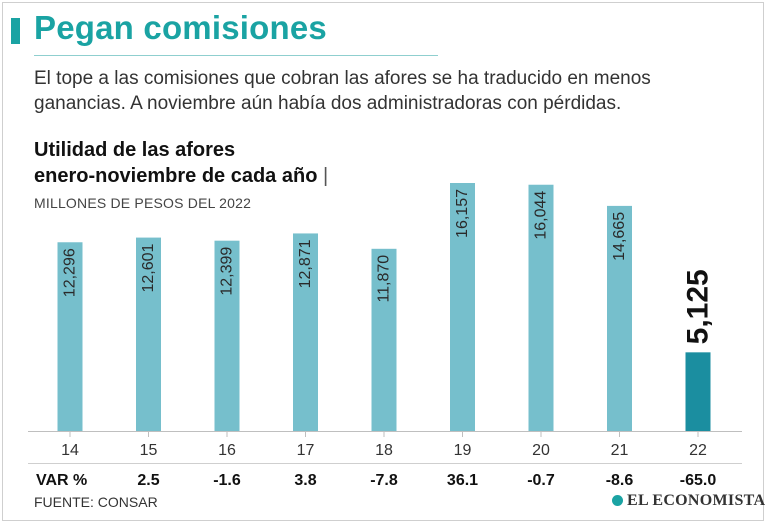  Describe the element at coordinates (180, 27) in the screenshot. I see `headline: Pegan comisiones` at that location.